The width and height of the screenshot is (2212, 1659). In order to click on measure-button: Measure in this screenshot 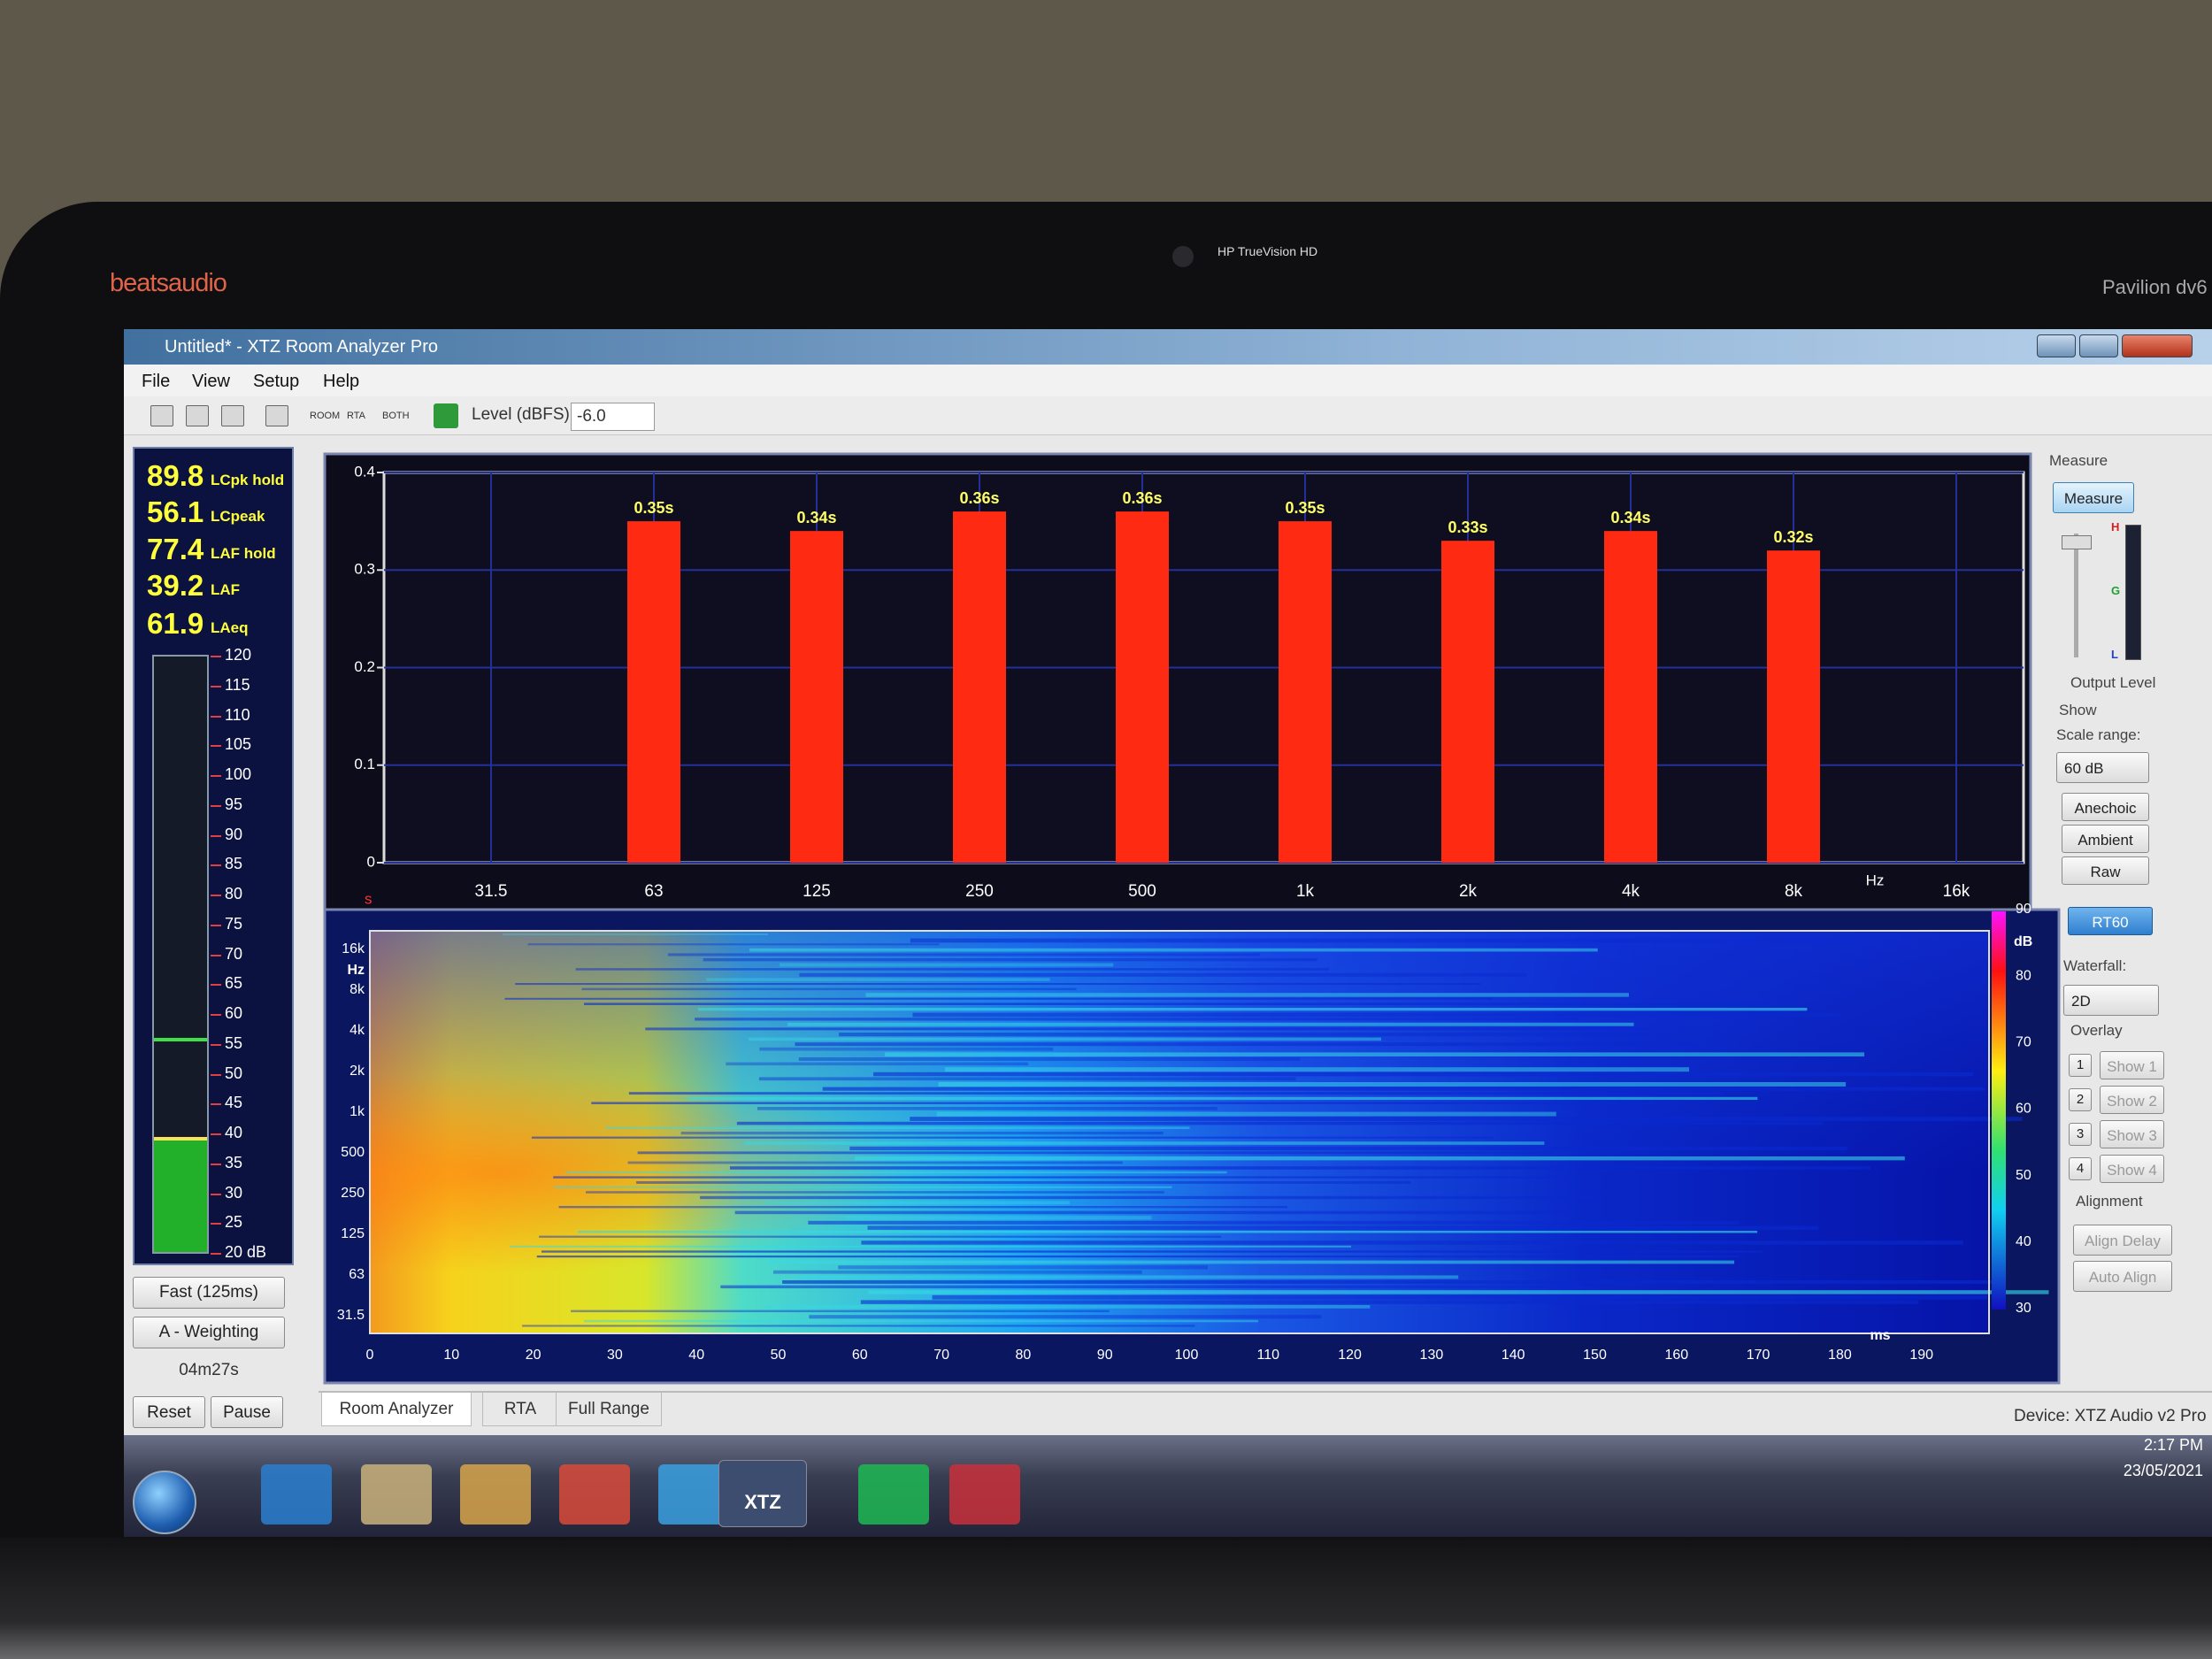, I will do `click(2094, 498)`.